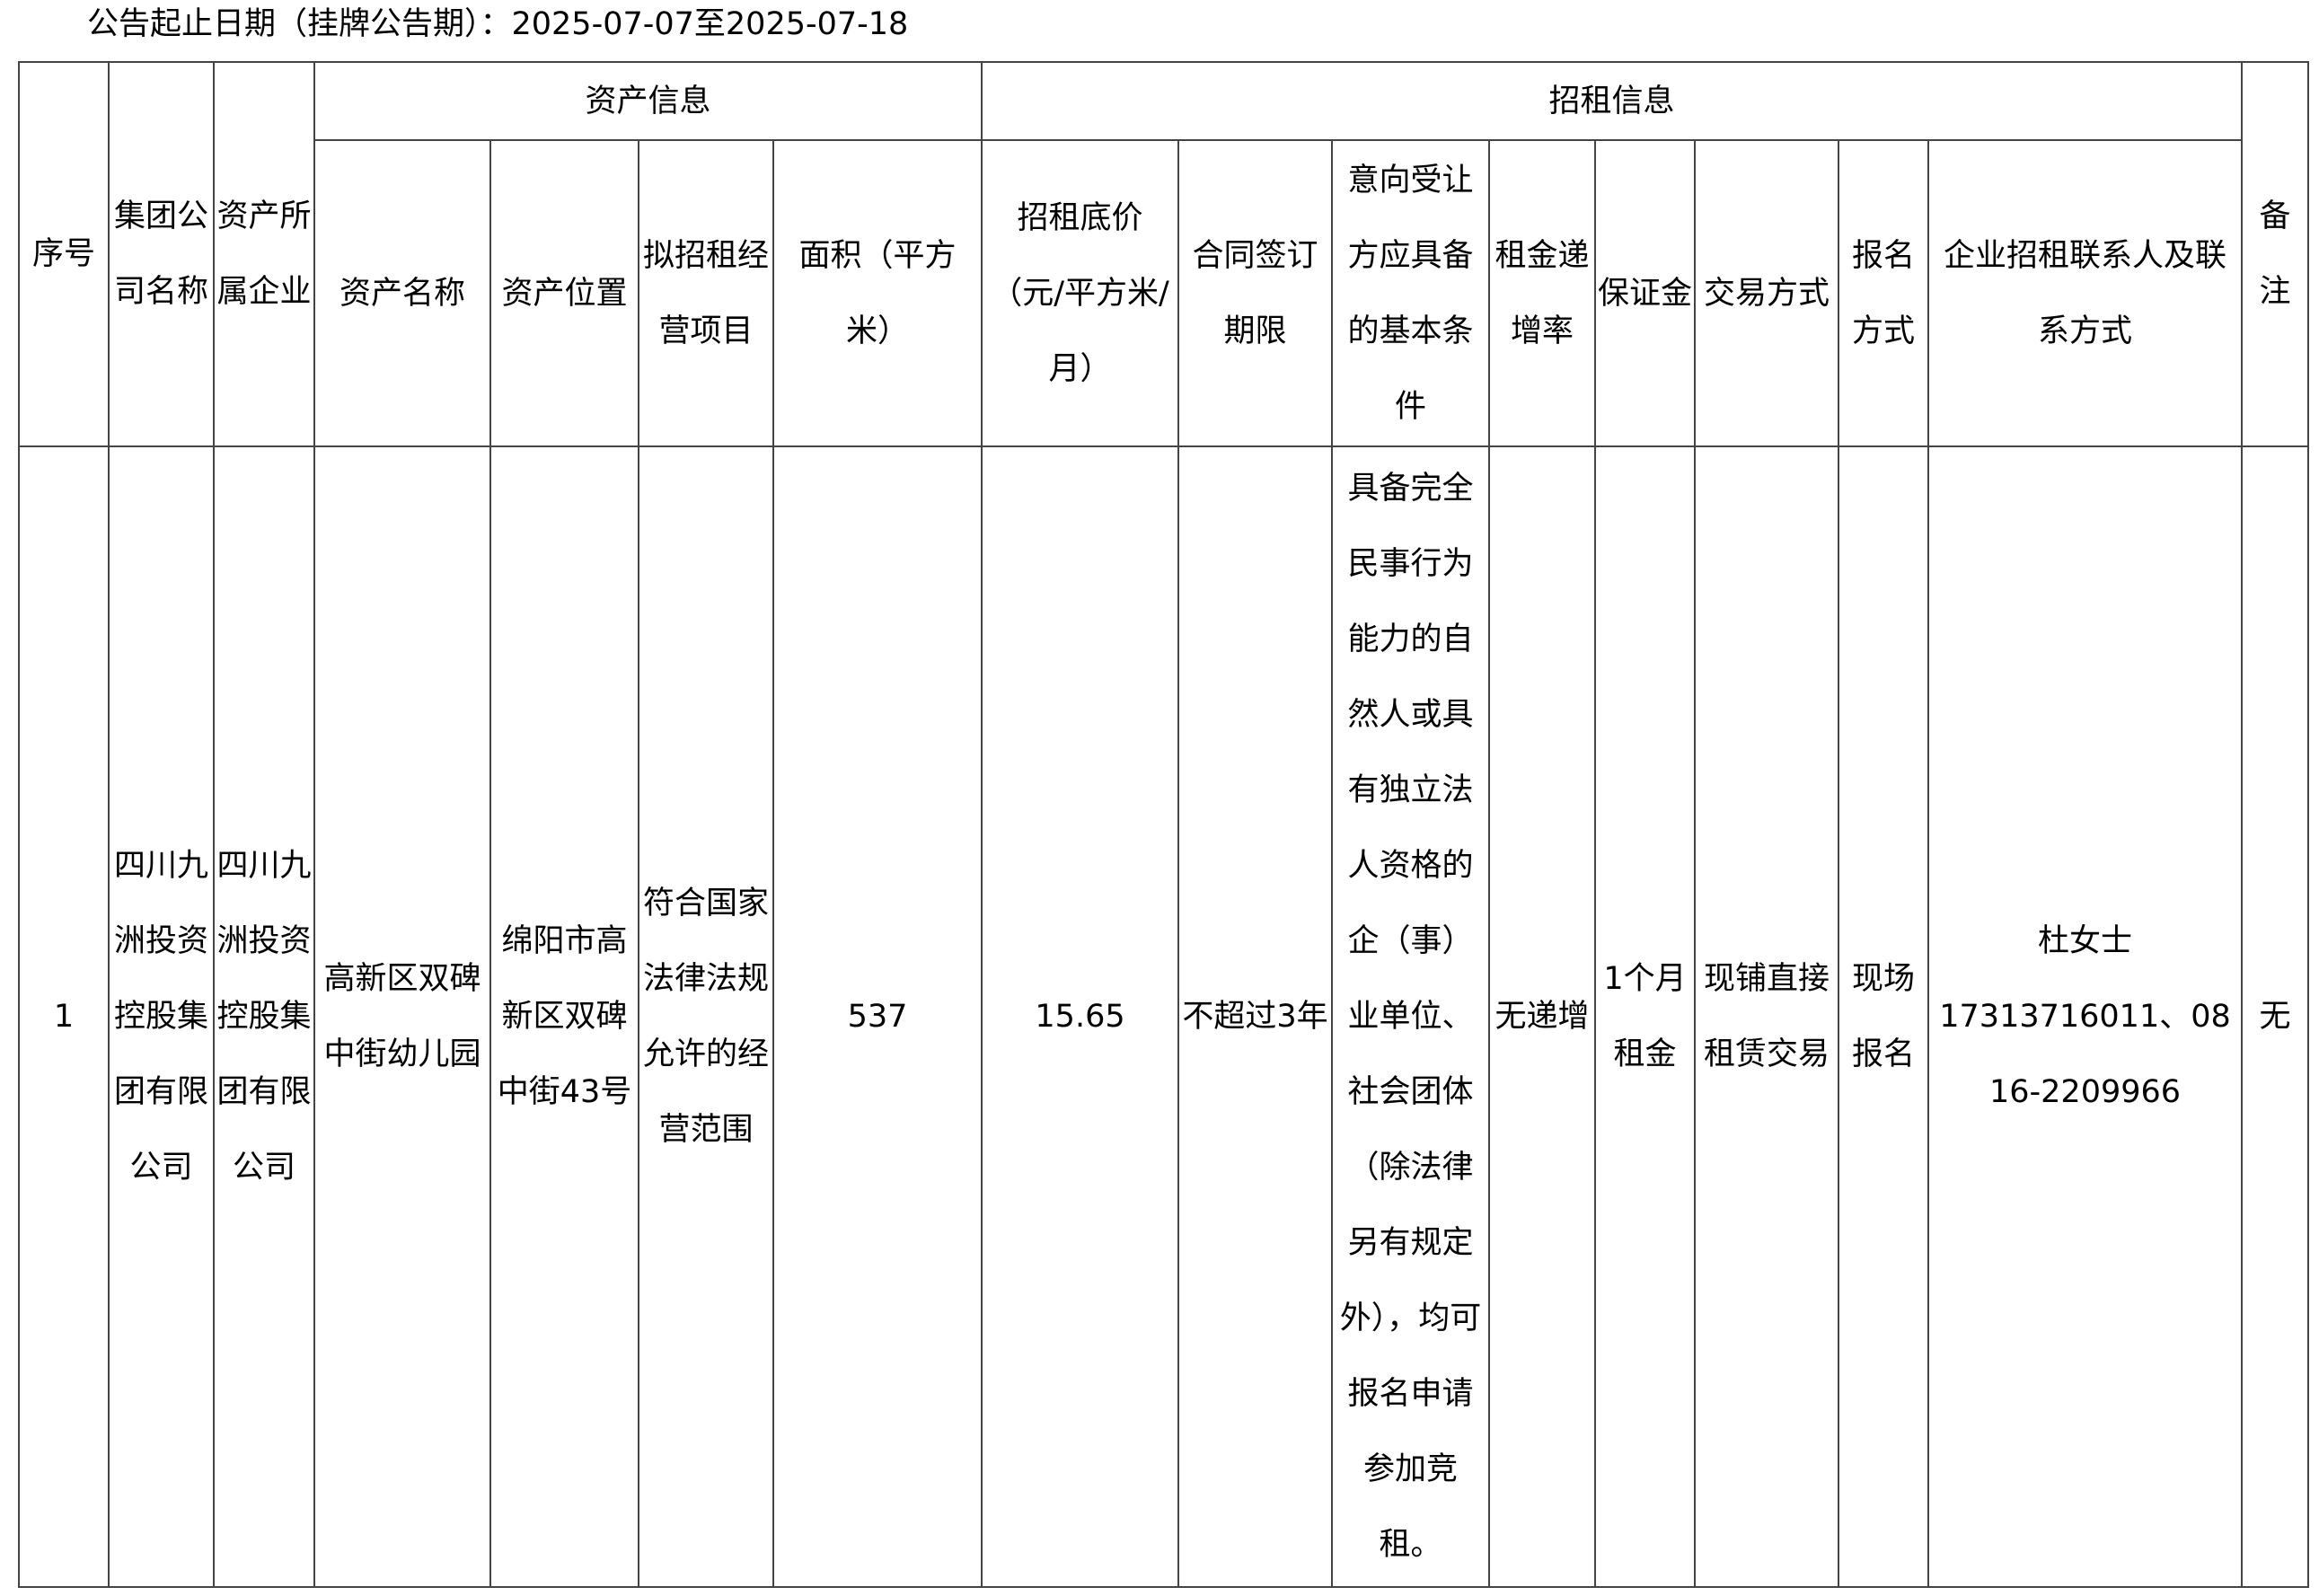 The image size is (2319, 1596). What do you see at coordinates (498, 24) in the screenshot?
I see `announcement-period: 公告起止日期（挂牌公告期）：2025-07-07至2025-07-18` at bounding box center [498, 24].